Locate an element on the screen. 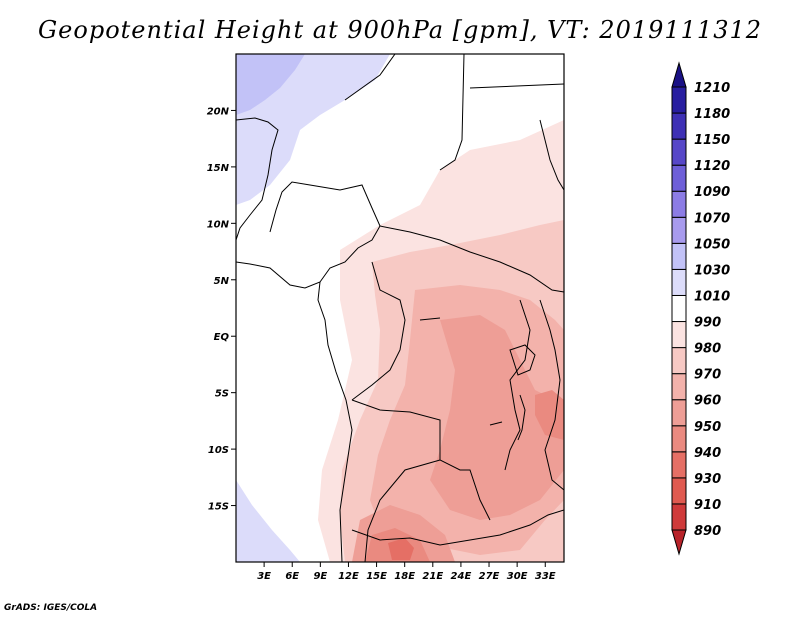  colorbar-label: 1120 is located at coordinates (712, 166).